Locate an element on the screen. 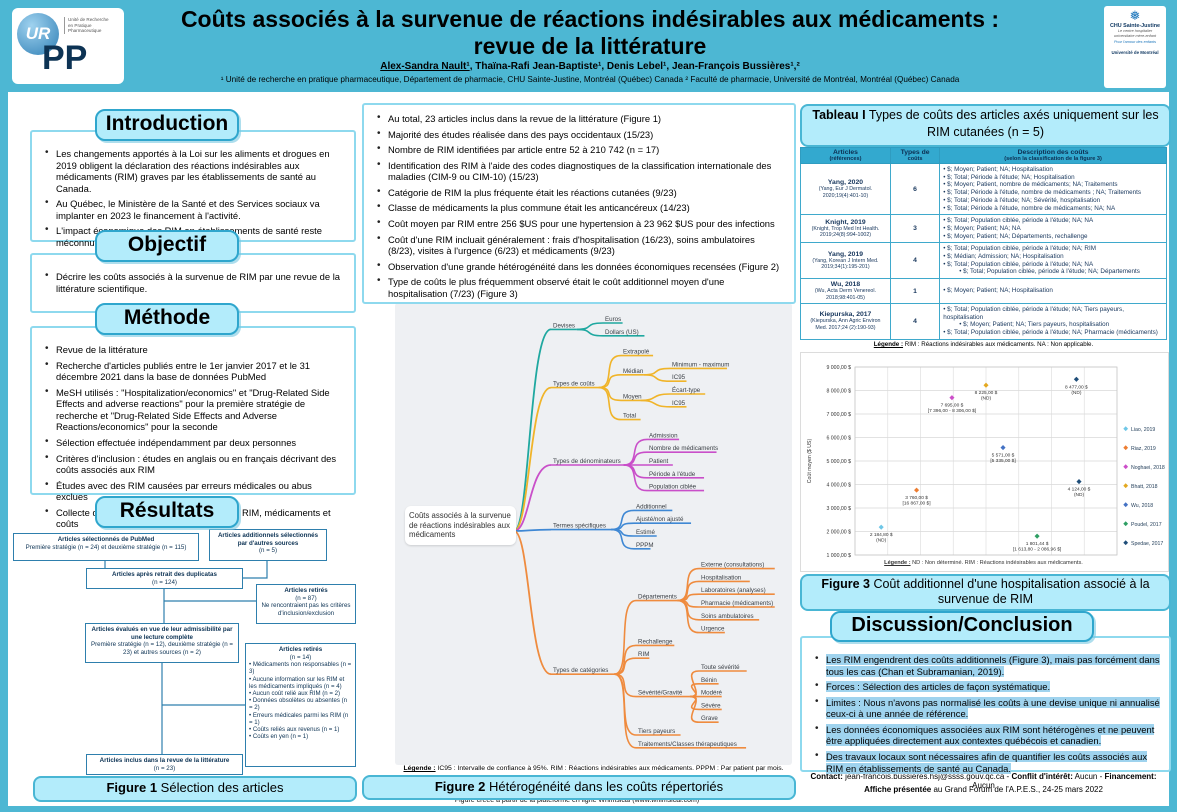 The width and height of the screenshot is (1177, 812). mindmap-node-label: Dollars (US) is located at coordinates (622, 332).